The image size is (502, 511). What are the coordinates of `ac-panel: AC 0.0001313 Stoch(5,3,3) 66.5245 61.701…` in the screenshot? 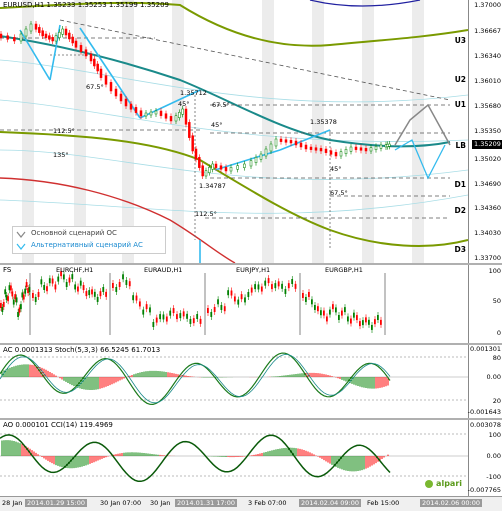 It's located at (234, 381).